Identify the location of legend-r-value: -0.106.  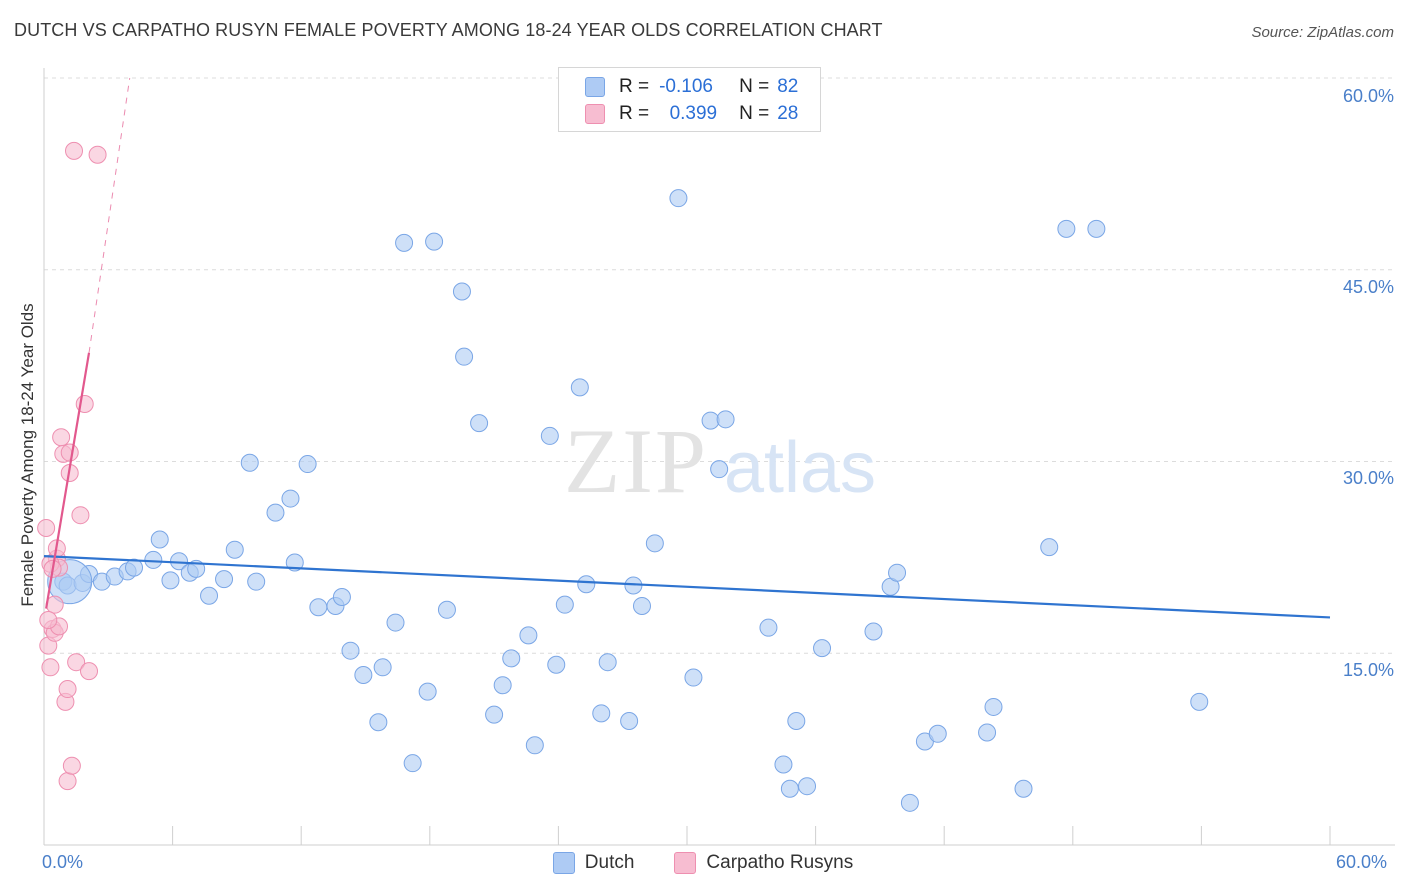
(686, 86).